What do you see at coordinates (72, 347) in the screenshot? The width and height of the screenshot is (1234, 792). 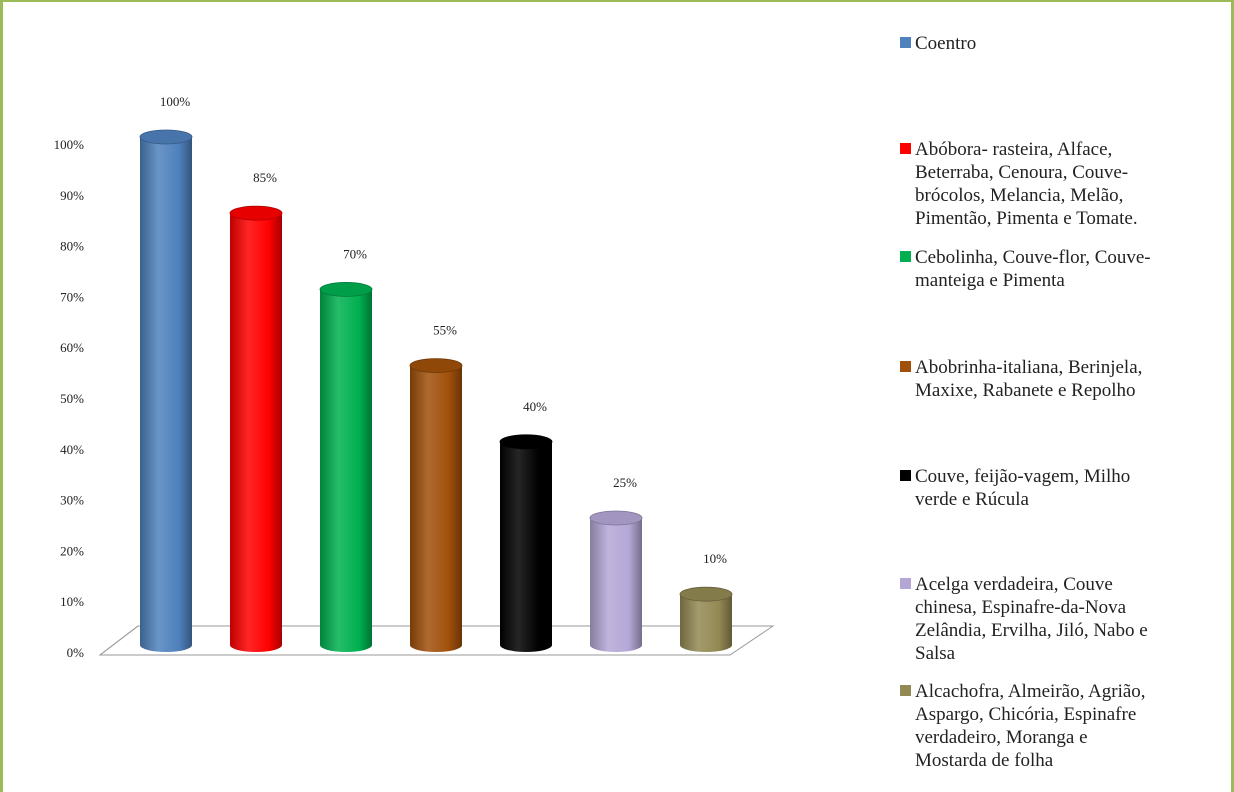 I see `y-tick-label: 60%` at bounding box center [72, 347].